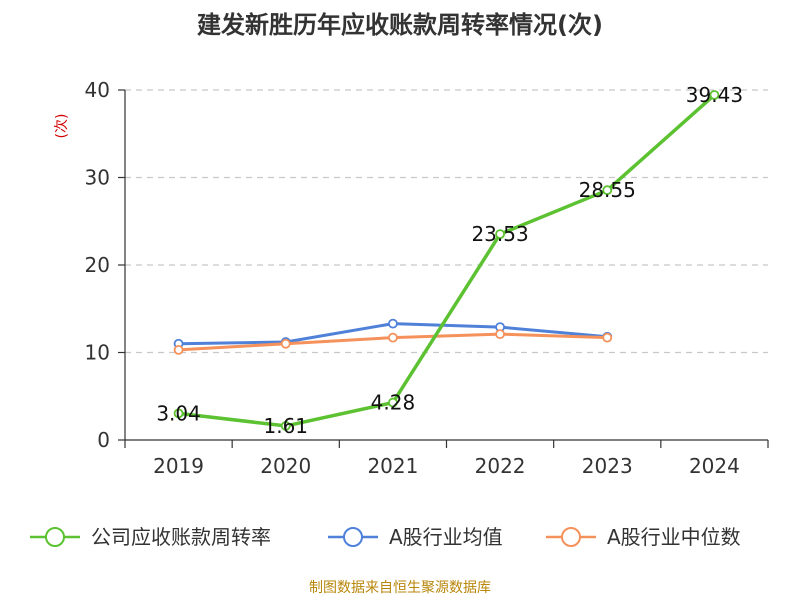 This screenshot has height=600, width=800. What do you see at coordinates (97, 353) in the screenshot?
I see `y-tick-label: 10` at bounding box center [97, 353].